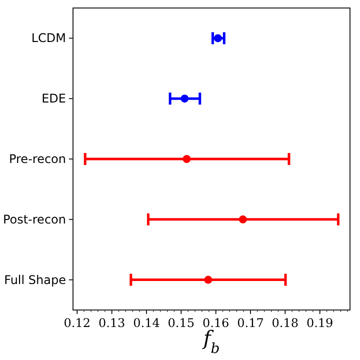 The height and width of the screenshot is (360, 360). Describe the element at coordinates (34, 219) in the screenshot. I see `y-tick-label: Post-recon` at that location.